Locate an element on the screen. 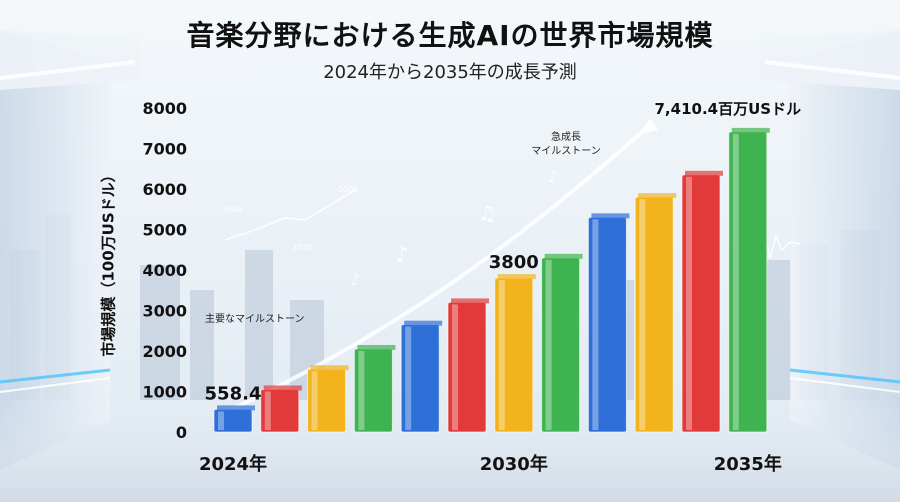  y-tick-label: 3000 is located at coordinates (164, 311).